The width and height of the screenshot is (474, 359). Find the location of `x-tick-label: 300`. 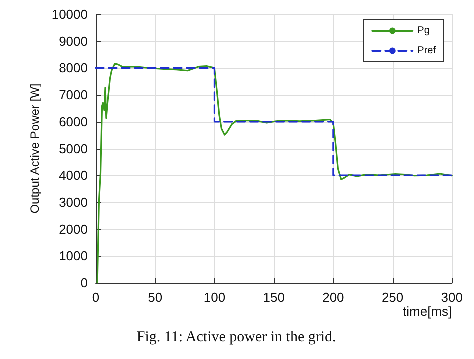

x-tick-label: 300 is located at coordinates (452, 297).